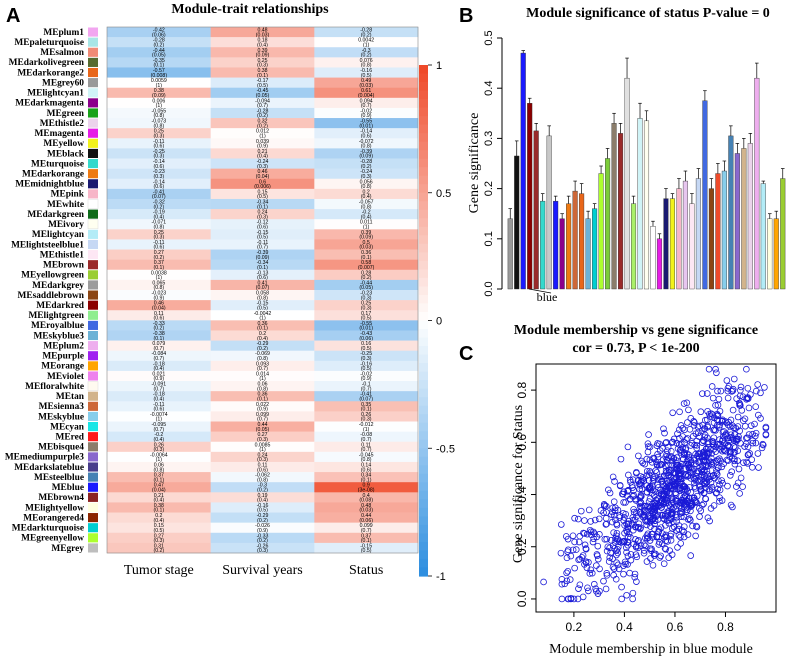 Image resolution: width=803 pixels, height=659 pixels. I want to click on heatmap-cell-pvalue: (0.04), so click(159, 308).